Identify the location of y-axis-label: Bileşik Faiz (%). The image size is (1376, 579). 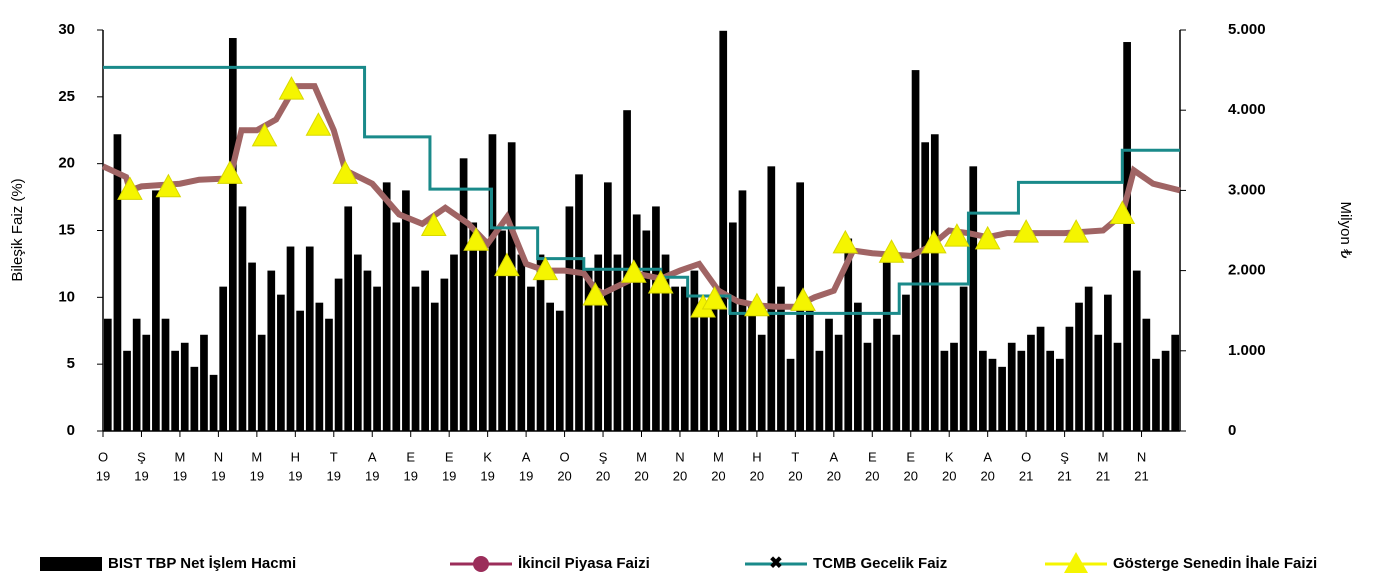
(17, 229).